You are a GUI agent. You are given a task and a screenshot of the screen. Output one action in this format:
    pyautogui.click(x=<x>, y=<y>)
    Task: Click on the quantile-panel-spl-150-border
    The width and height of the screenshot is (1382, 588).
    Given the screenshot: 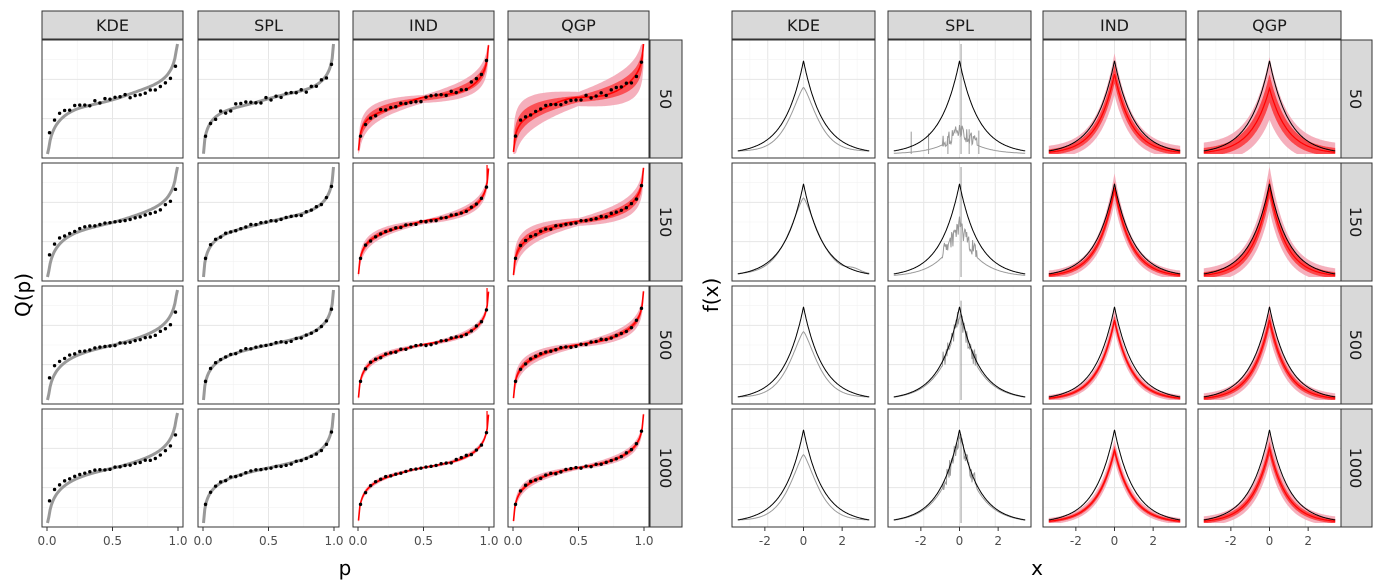 What is the action you would take?
    pyautogui.click(x=268, y=222)
    